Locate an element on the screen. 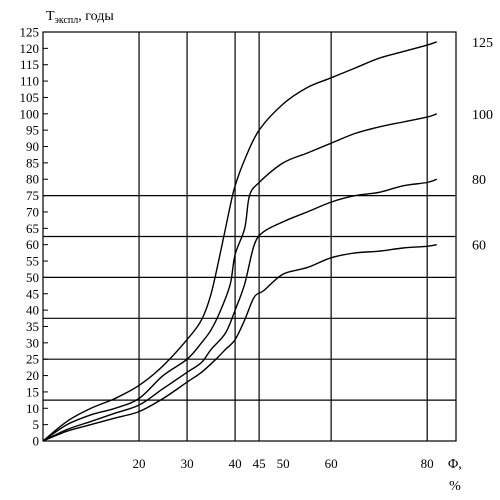 This screenshot has width=500, height=500. y-tick-label: 10 is located at coordinates (32, 408).